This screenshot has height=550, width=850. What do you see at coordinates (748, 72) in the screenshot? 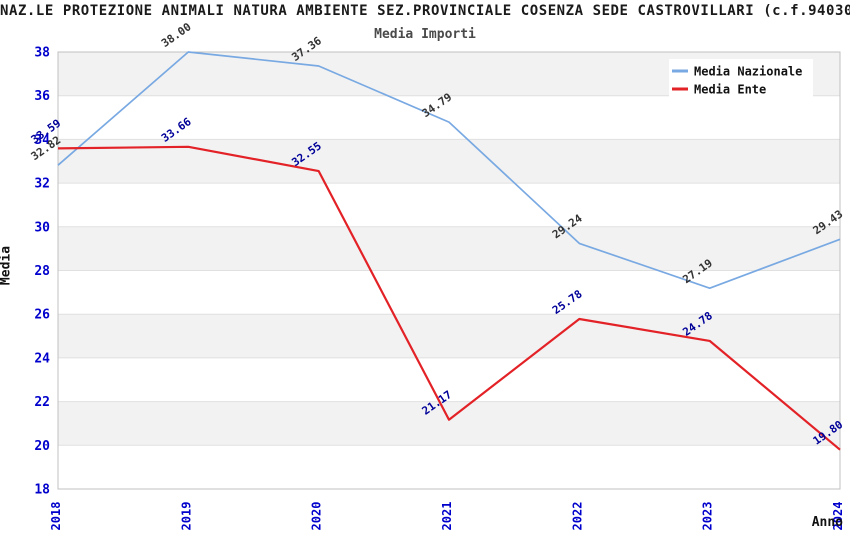
I see `legend-label-media-nazionale: Media Nazionale` at bounding box center [748, 72].